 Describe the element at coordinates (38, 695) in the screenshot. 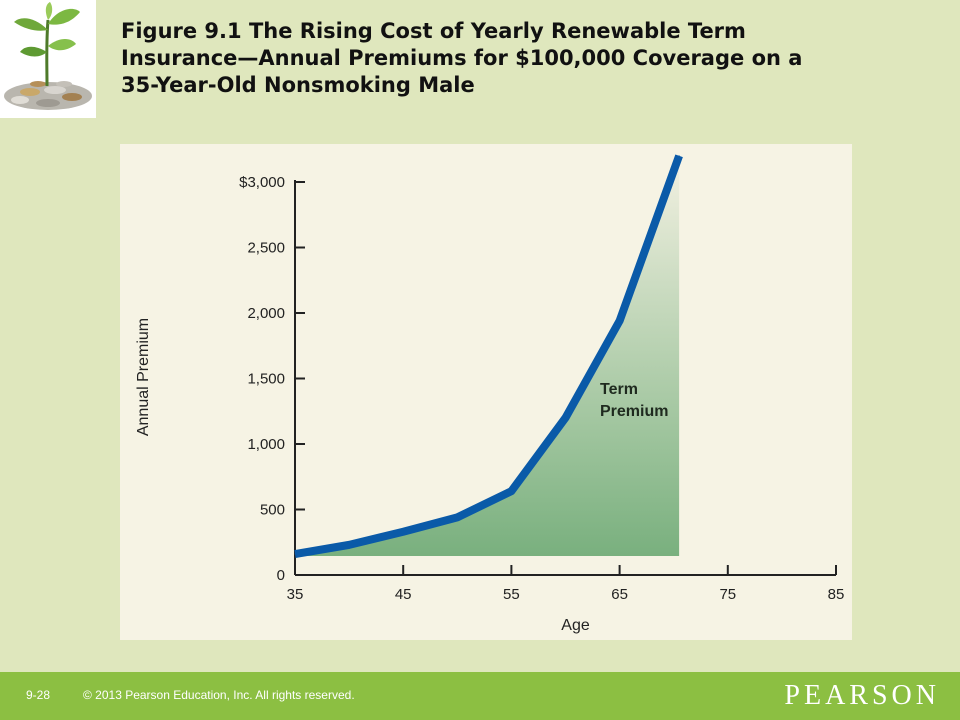

I see `slide-number: 9-28` at that location.